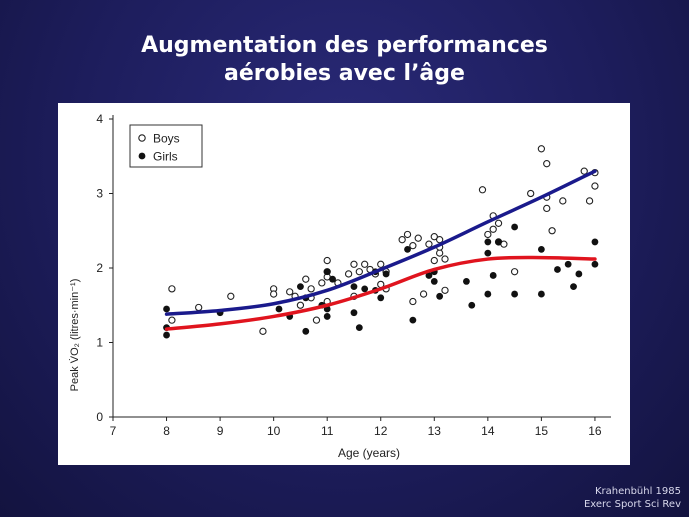 The height and width of the screenshot is (517, 689). Describe the element at coordinates (632, 504) in the screenshot. I see `source-credit-line-2: Exerc Sport Sci Rev` at that location.